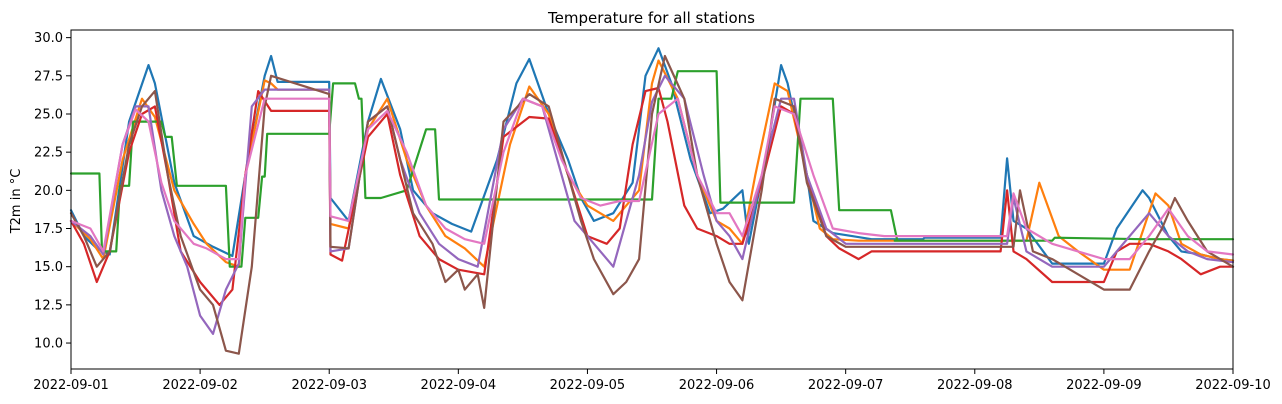  I want to click on y-tick-label: 17.5, so click(48, 229).